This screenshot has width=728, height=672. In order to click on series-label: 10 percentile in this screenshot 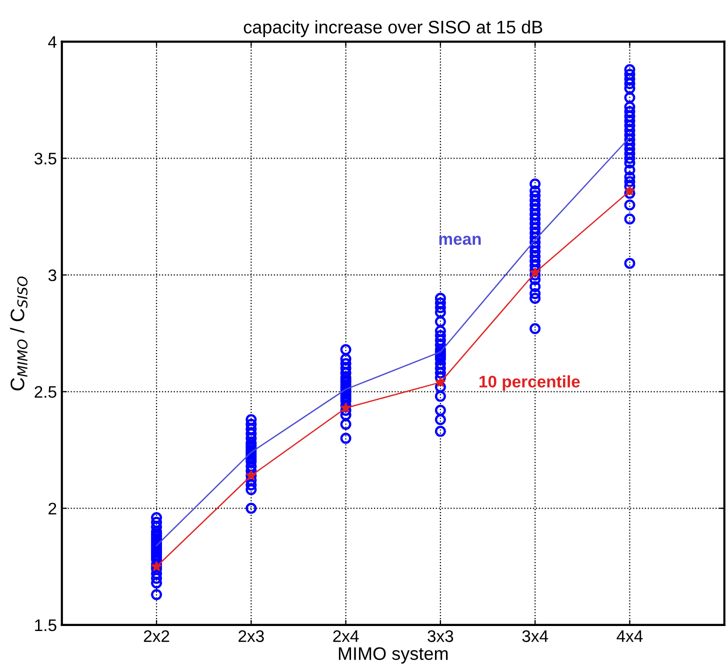, I will do `click(530, 383)`.